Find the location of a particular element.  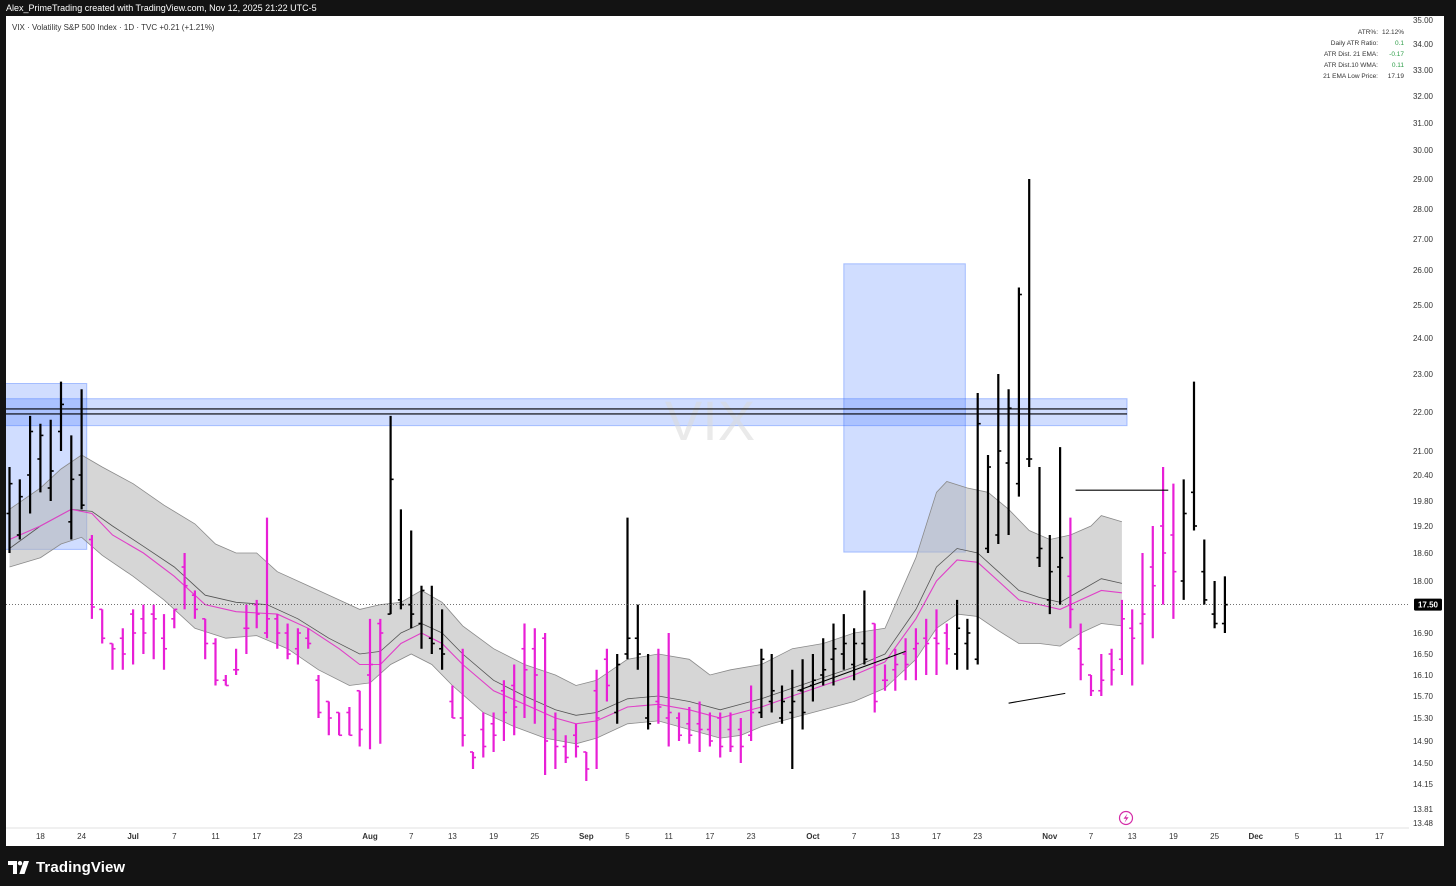

price-tick-label: 27.00 is located at coordinates (1423, 239).